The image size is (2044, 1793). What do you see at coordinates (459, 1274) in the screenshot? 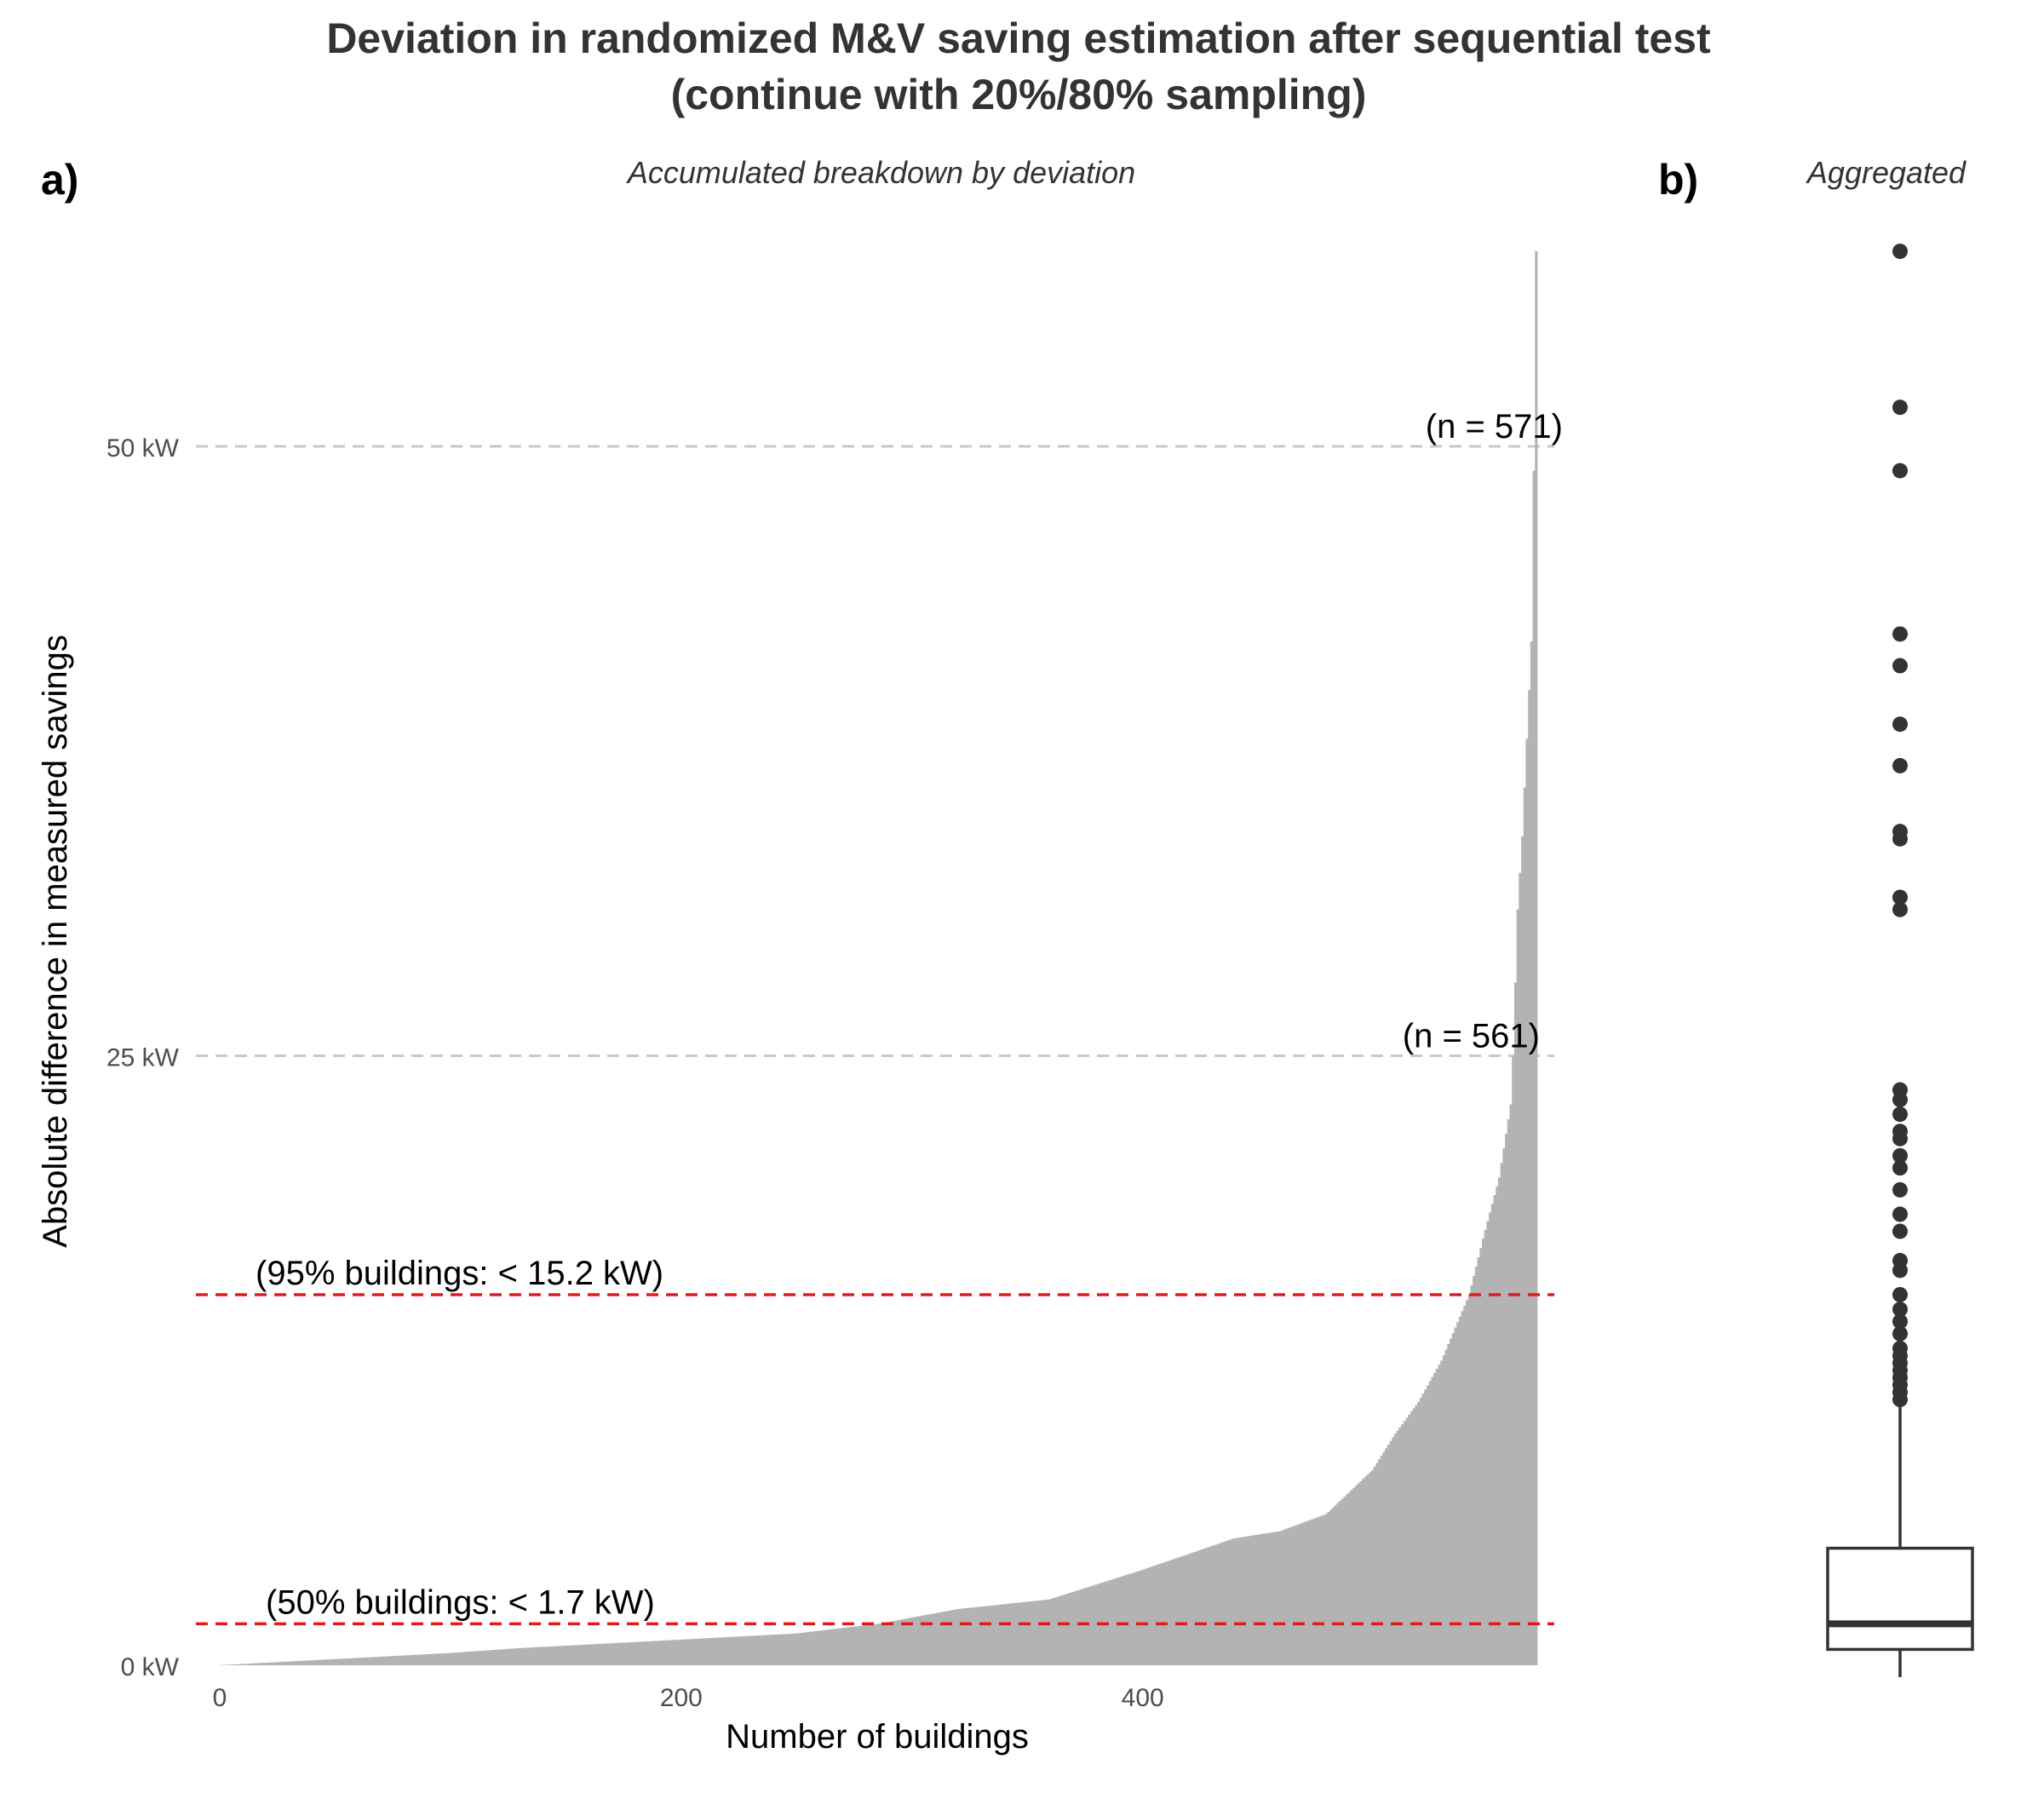
I see `reference-label-0: (95% buildings: < 15.2 kW)` at bounding box center [459, 1274].